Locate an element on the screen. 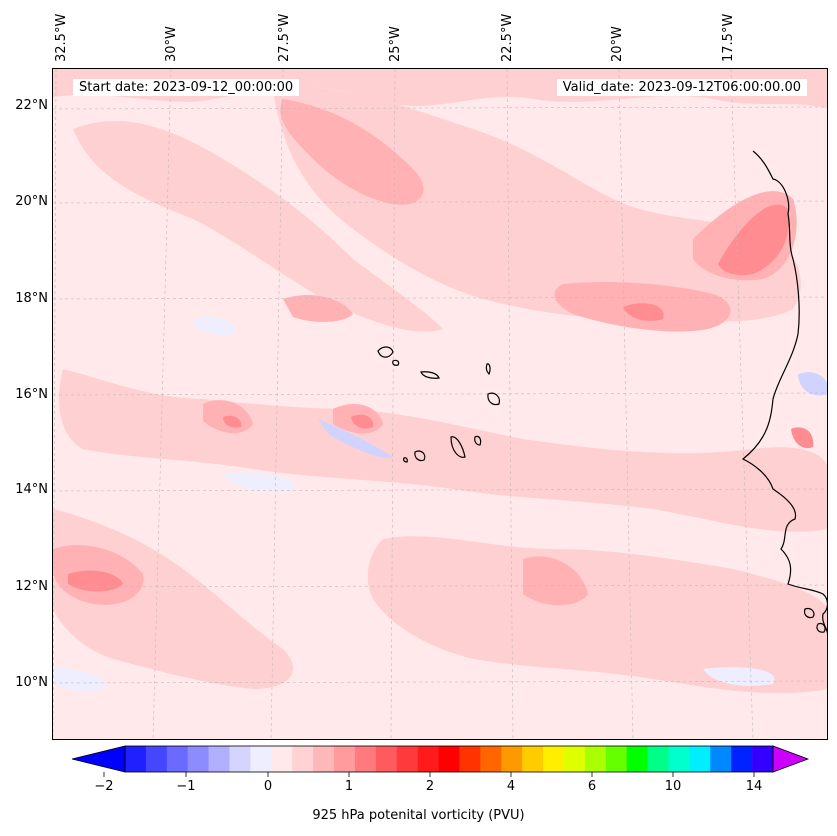 The width and height of the screenshot is (837, 836). grid-lon-22-5w is located at coordinates (510, 404).